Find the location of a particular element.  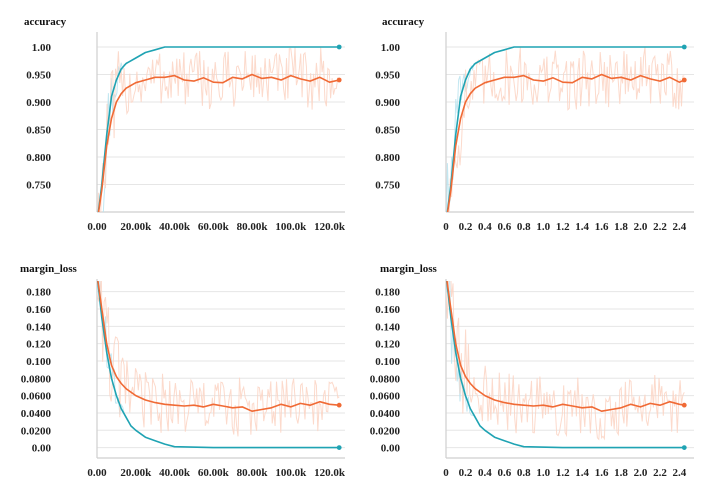

x-tick-label: 120.0k is located at coordinates (330, 473).